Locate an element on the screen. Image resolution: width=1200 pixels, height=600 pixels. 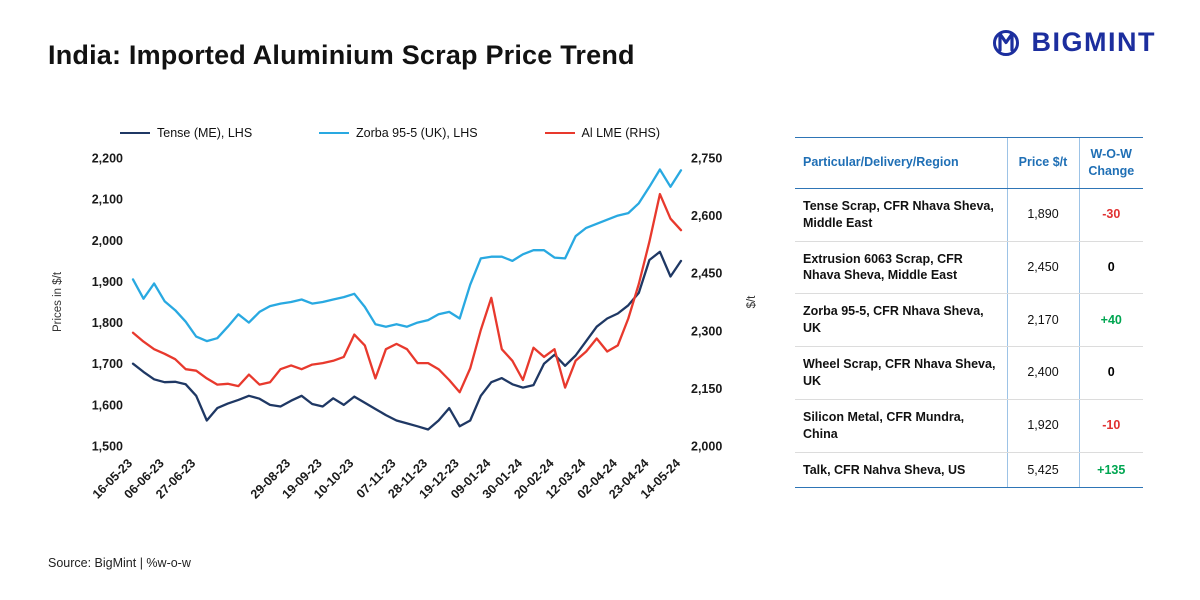
y-axis-left-tick: 1,500 is located at coordinates (107, 447).